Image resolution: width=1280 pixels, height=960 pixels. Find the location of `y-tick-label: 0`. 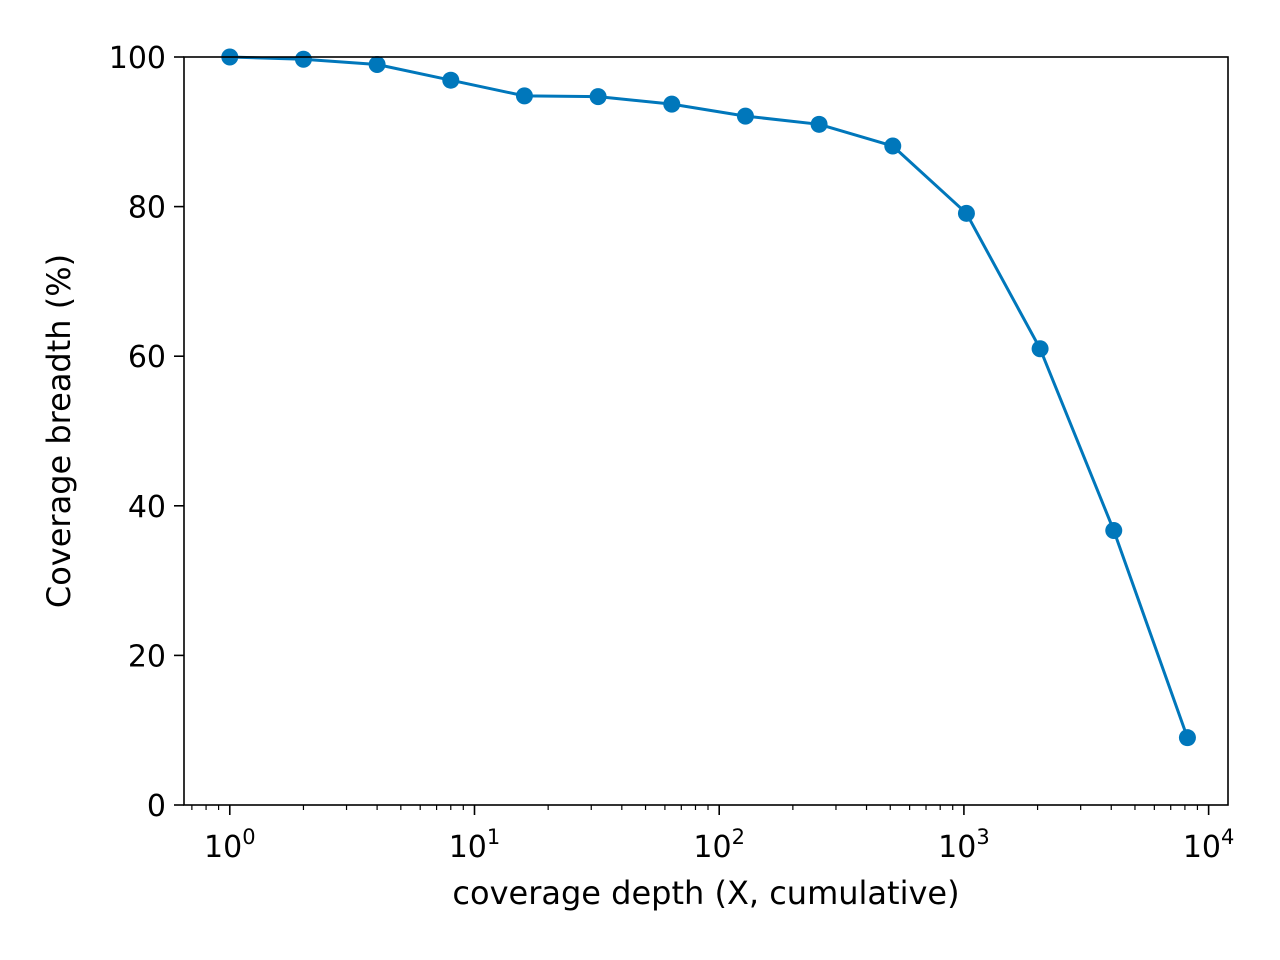

y-tick-label: 0 is located at coordinates (156, 806).